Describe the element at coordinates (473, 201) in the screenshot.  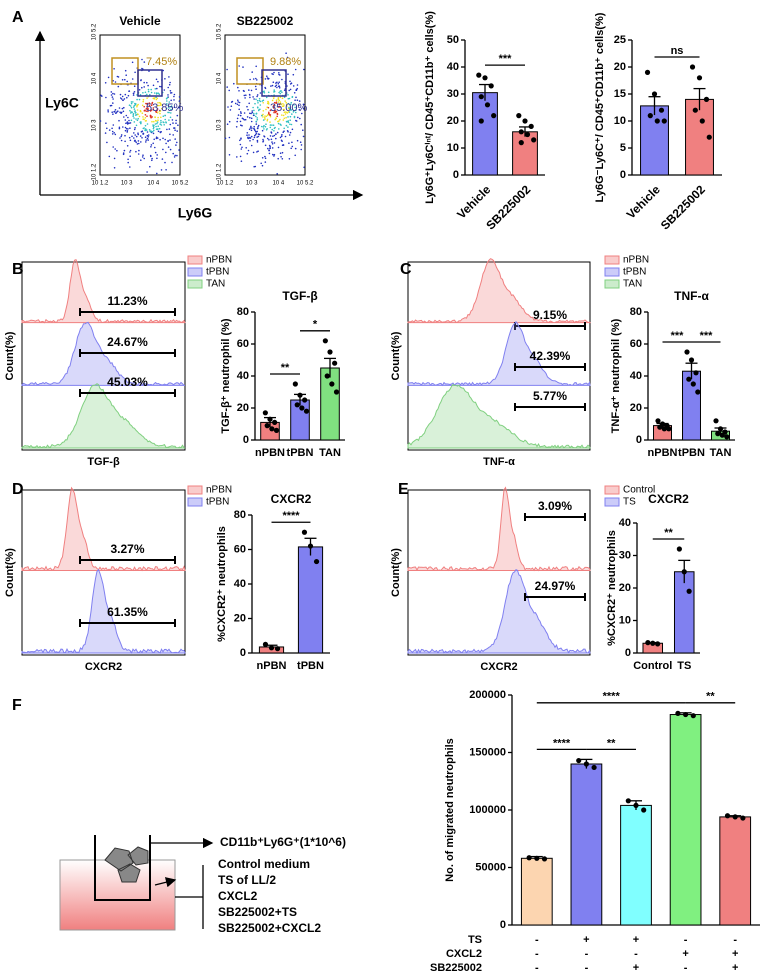
I see `x-tick-label: Vehicle` at that location.